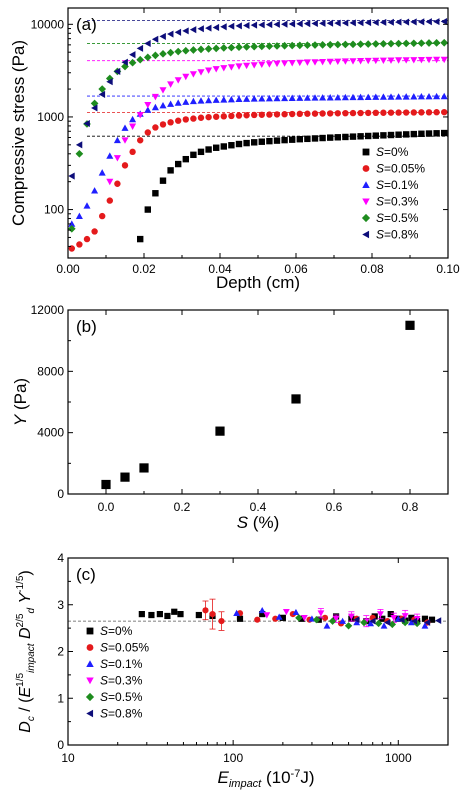 The height and width of the screenshot is (798, 464). What do you see at coordinates (182, 507) in the screenshot?
I see `x-tick-label: 0.2` at bounding box center [182, 507].